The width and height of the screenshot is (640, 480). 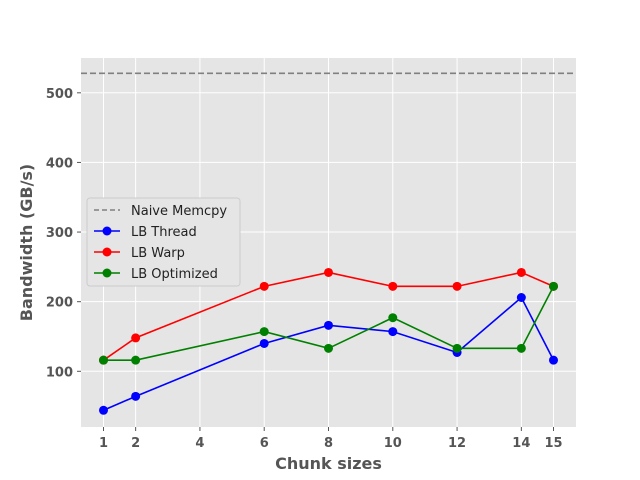 I want to click on legend-marker-lb-optimized, so click(x=107, y=273).